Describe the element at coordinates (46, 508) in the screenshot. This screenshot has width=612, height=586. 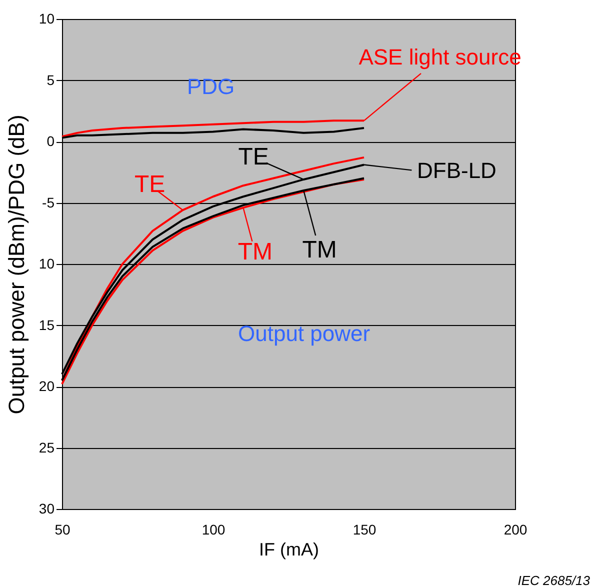
I see `y-tick-label: 30` at that location.